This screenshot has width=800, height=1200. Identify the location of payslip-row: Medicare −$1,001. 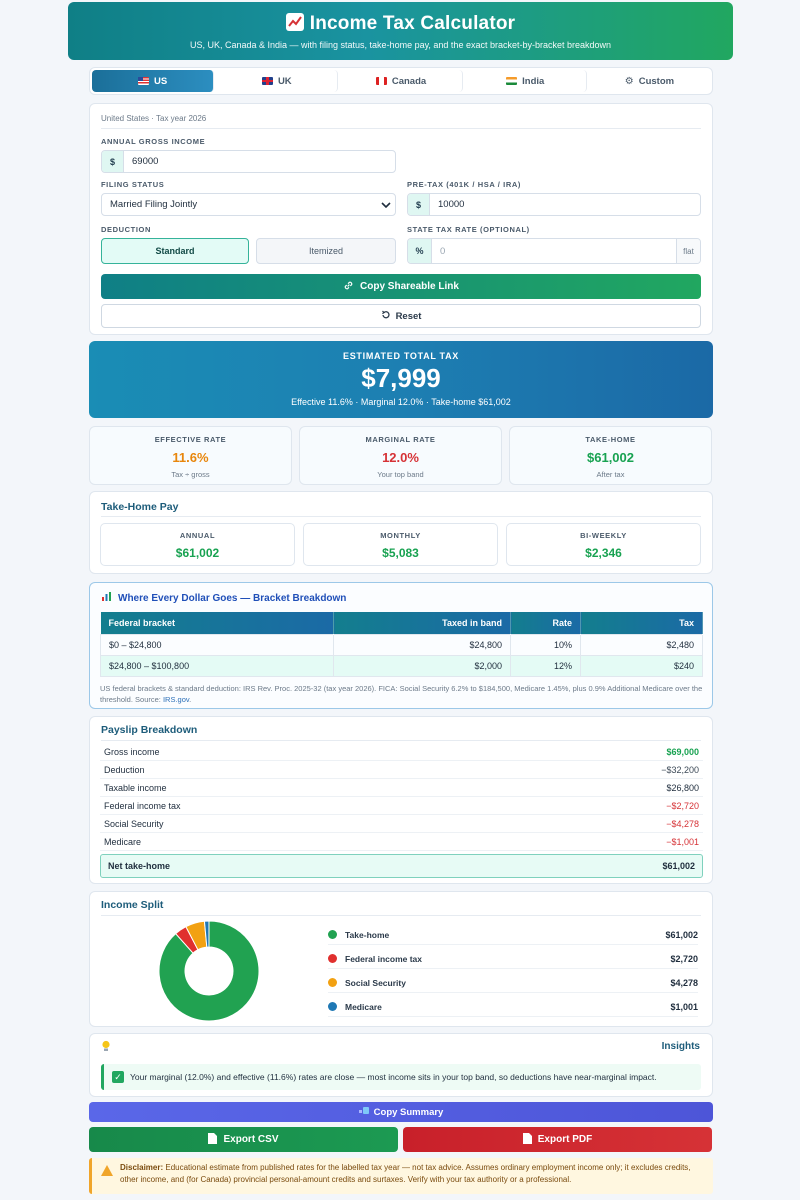
(401, 842).